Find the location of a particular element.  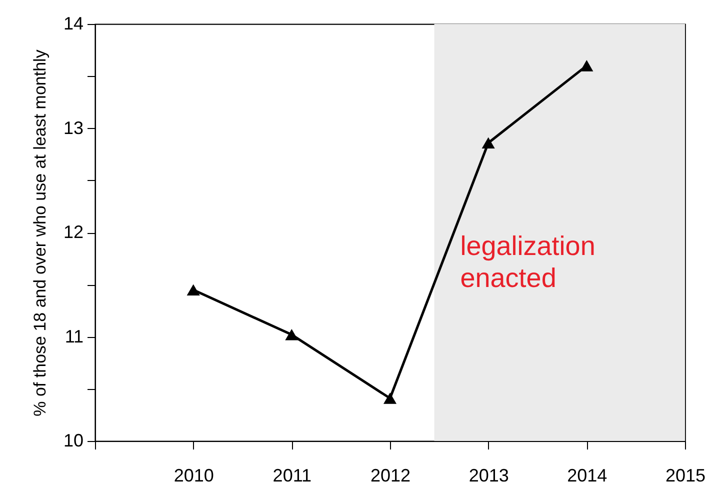

x-tick-label: 2015 is located at coordinates (685, 476).